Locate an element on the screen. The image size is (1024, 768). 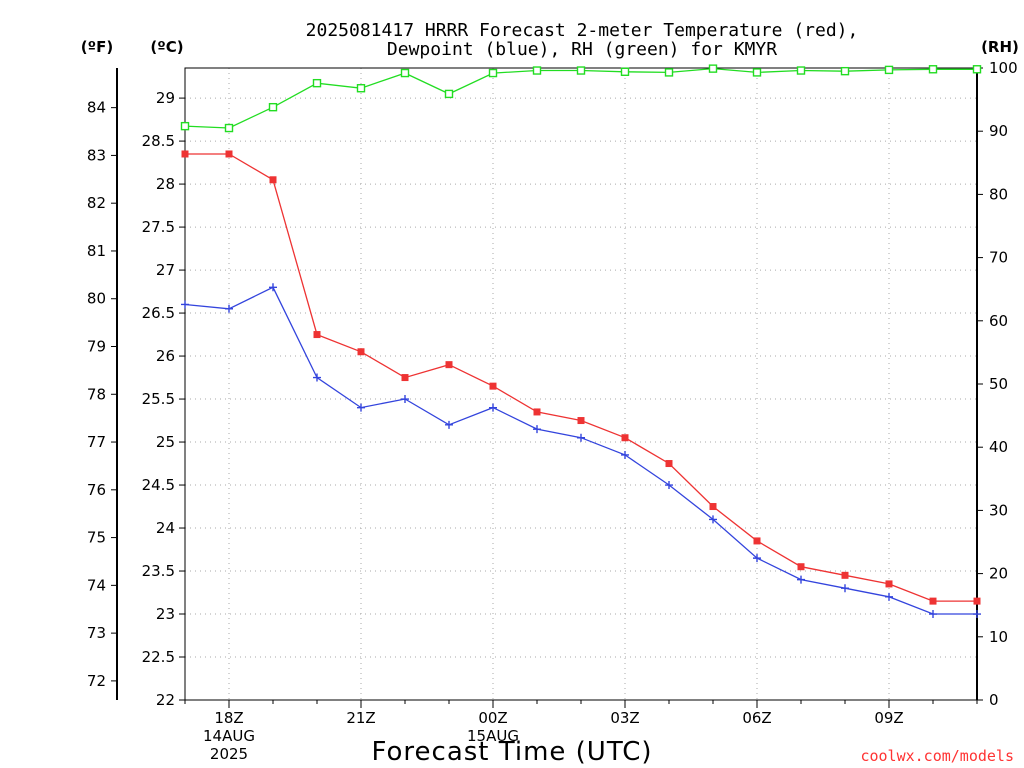
celsius-tick-label: 25 is located at coordinates (165, 442).